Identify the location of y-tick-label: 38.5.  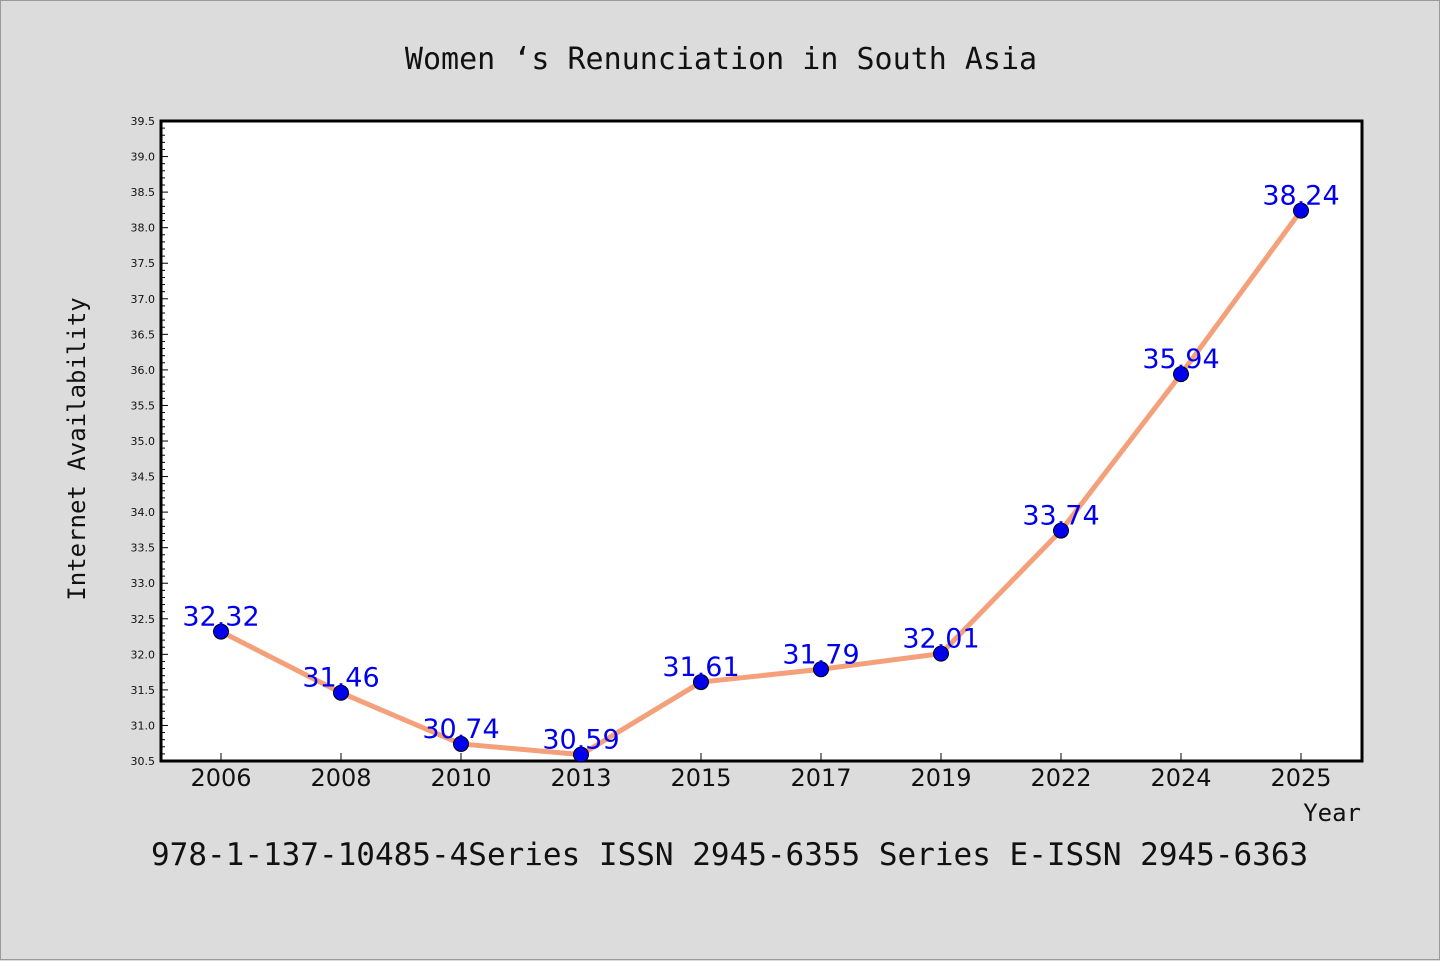
(143, 192).